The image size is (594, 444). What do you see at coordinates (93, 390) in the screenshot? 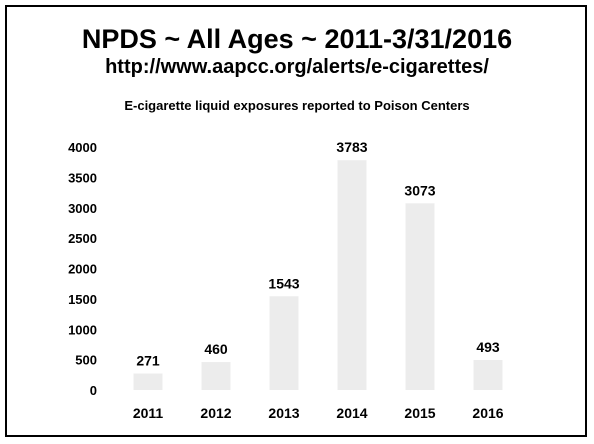
I see `y-tick-label: 0` at bounding box center [93, 390].